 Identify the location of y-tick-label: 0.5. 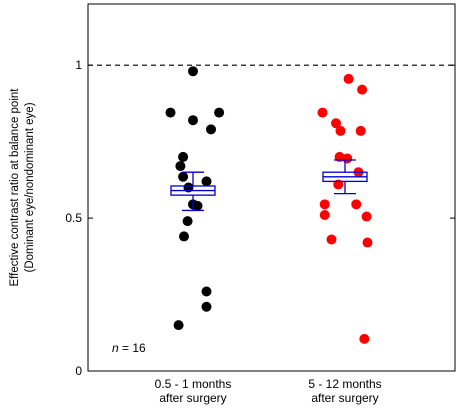
(73, 218).